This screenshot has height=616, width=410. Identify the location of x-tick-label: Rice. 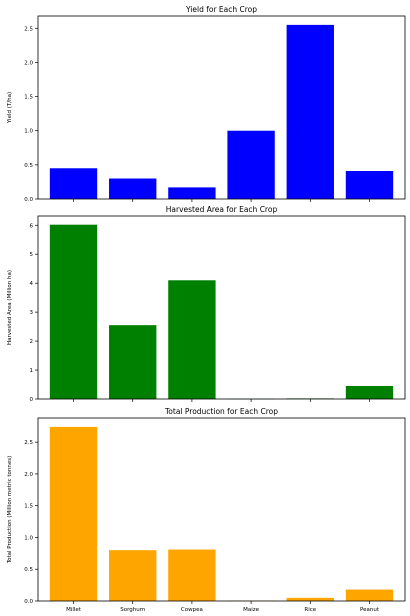
(310, 610).